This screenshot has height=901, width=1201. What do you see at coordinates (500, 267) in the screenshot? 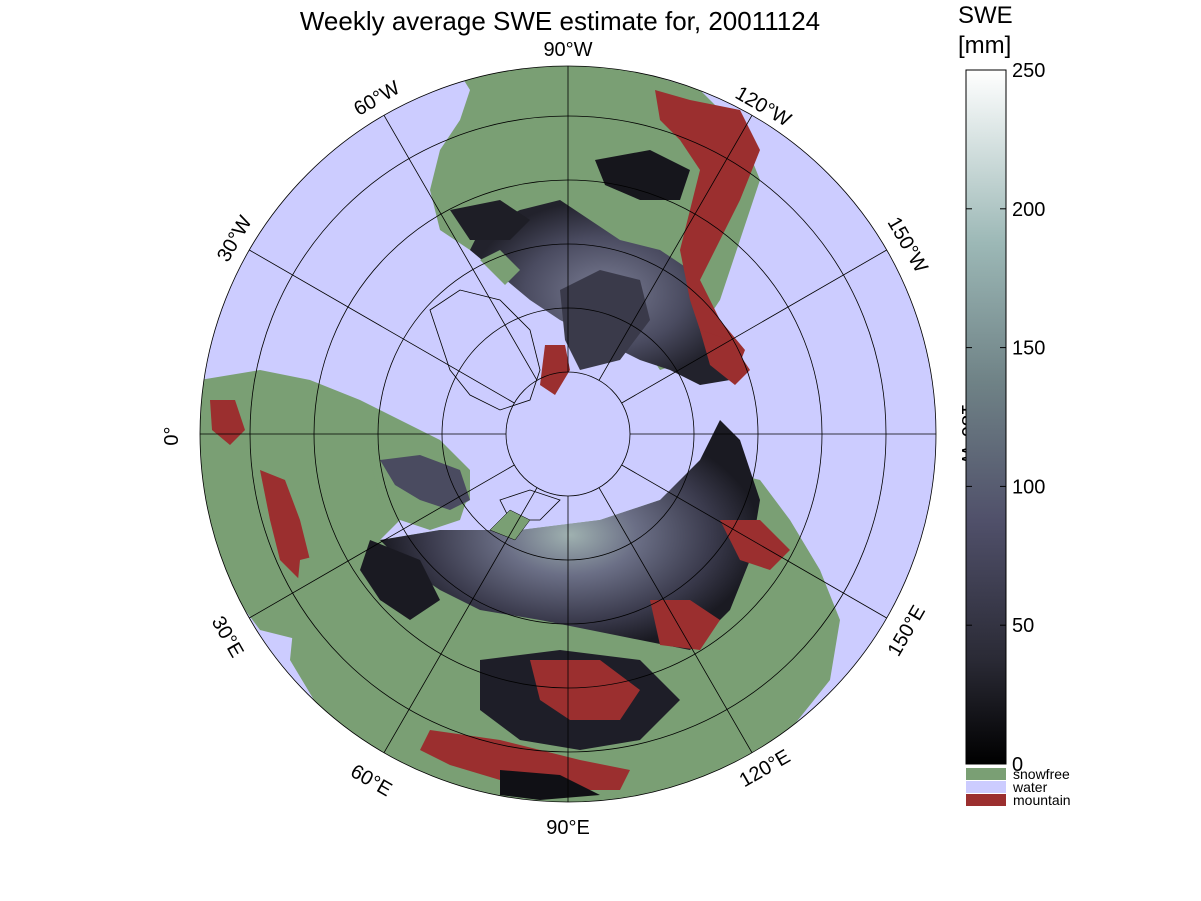
I see `land-arctic-islands-snowfree` at bounding box center [500, 267].